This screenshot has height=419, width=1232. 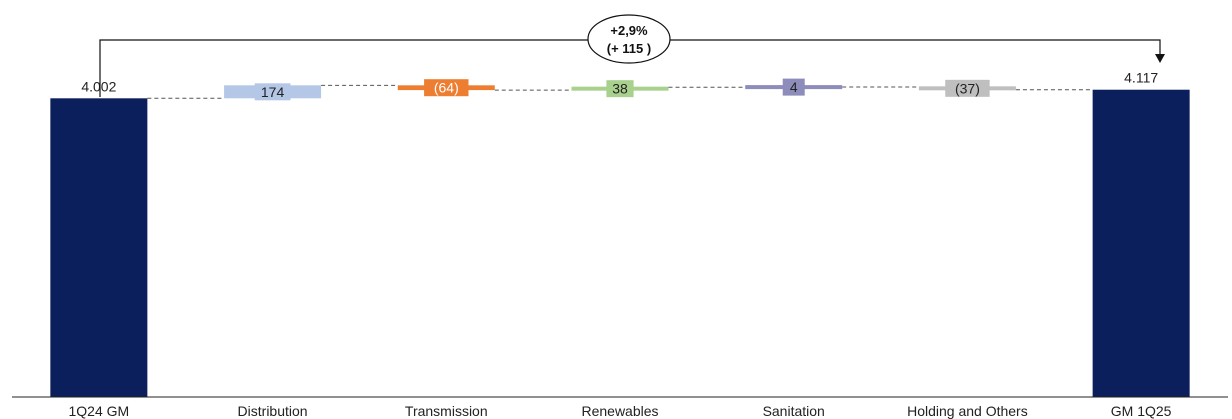 I want to click on value-label-holding-and-others: (37), so click(x=967, y=88).